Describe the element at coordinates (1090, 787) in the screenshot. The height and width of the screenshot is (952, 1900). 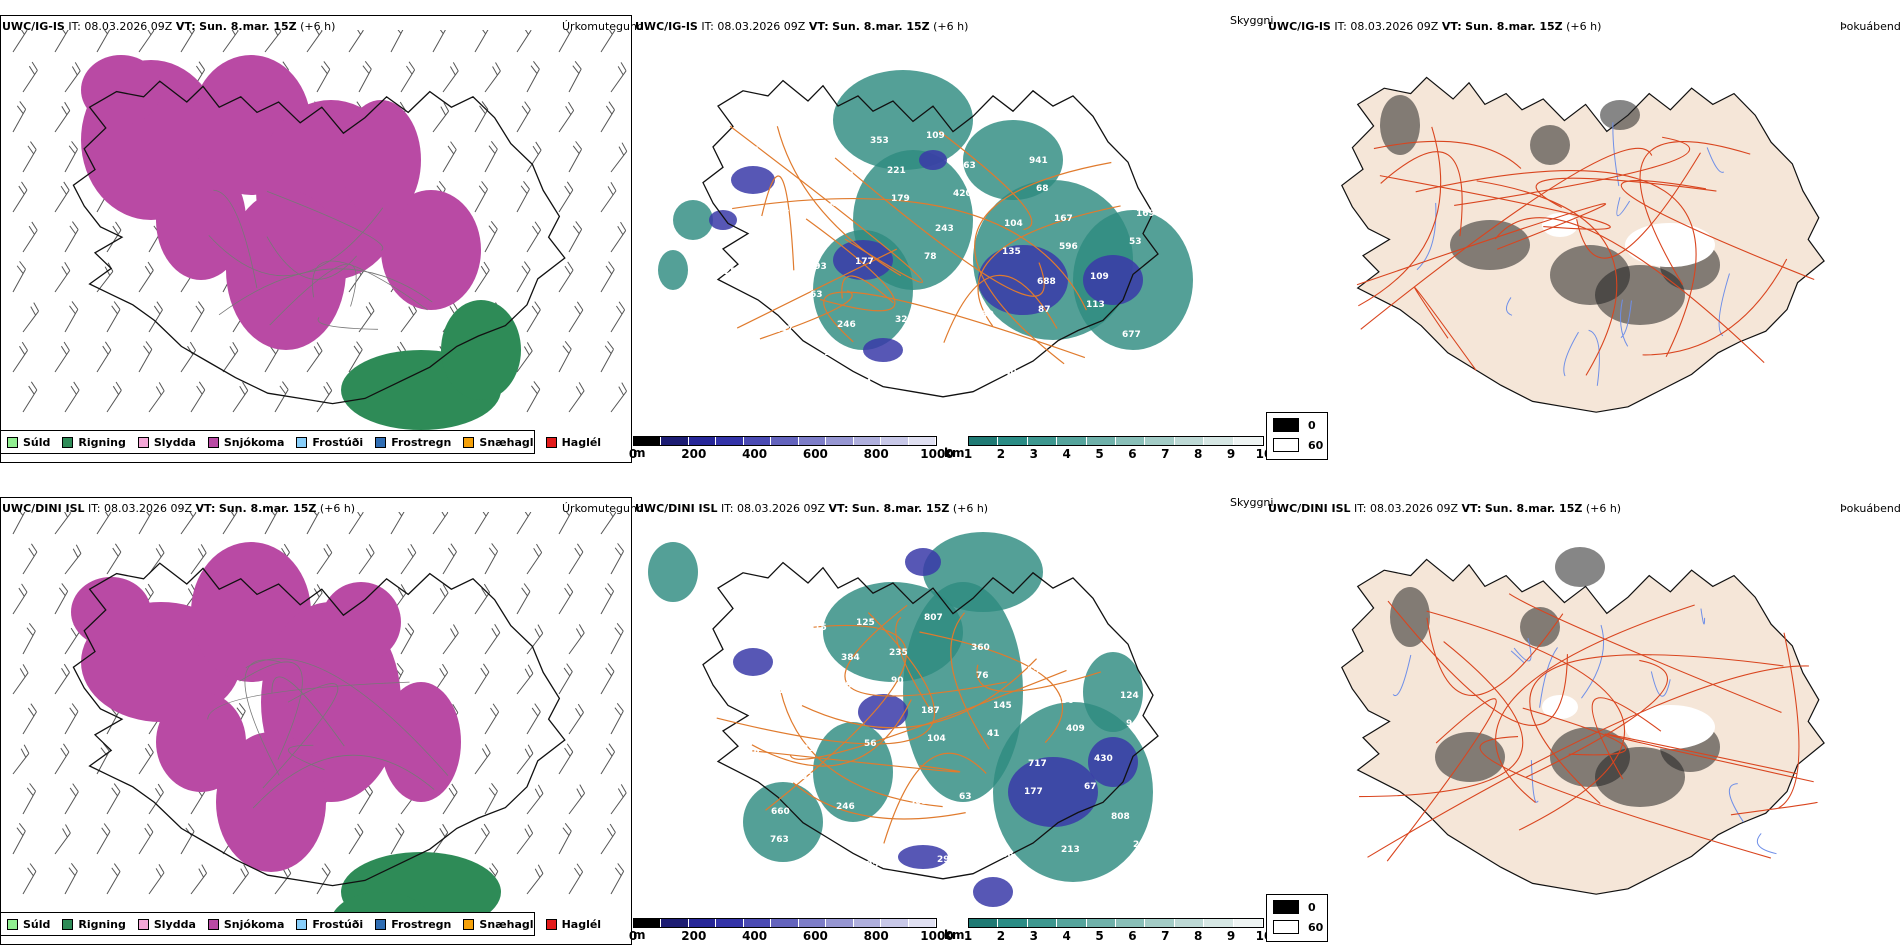
I see `ceiling-label: 67` at that location.